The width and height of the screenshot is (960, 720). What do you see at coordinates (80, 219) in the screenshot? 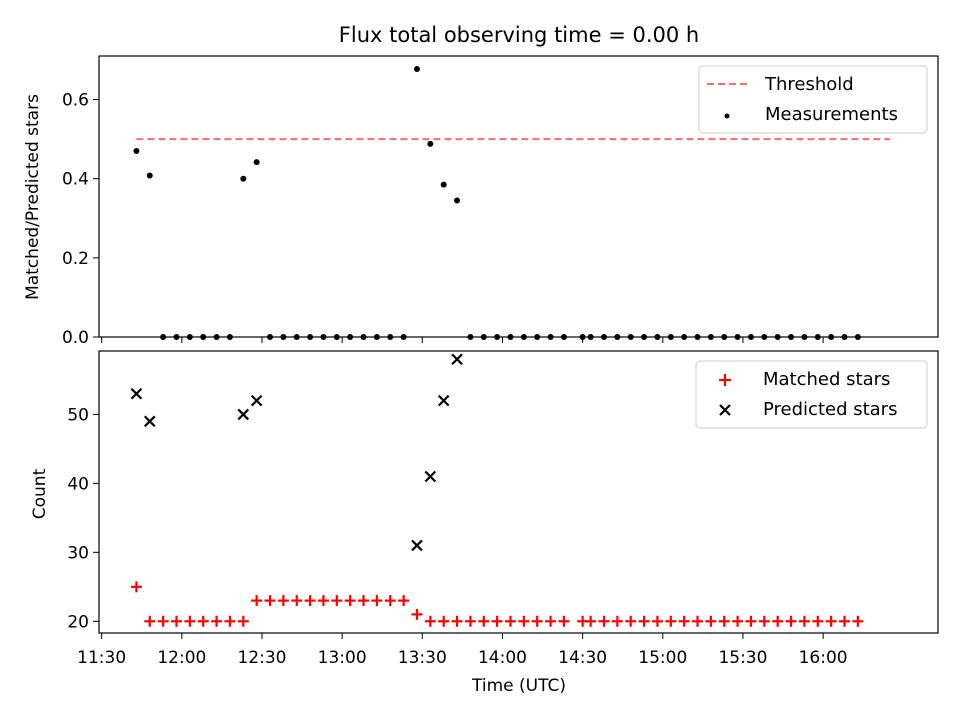
I see `top-y-ticks: 0.0 0.2 0.4 0.6` at bounding box center [80, 219].